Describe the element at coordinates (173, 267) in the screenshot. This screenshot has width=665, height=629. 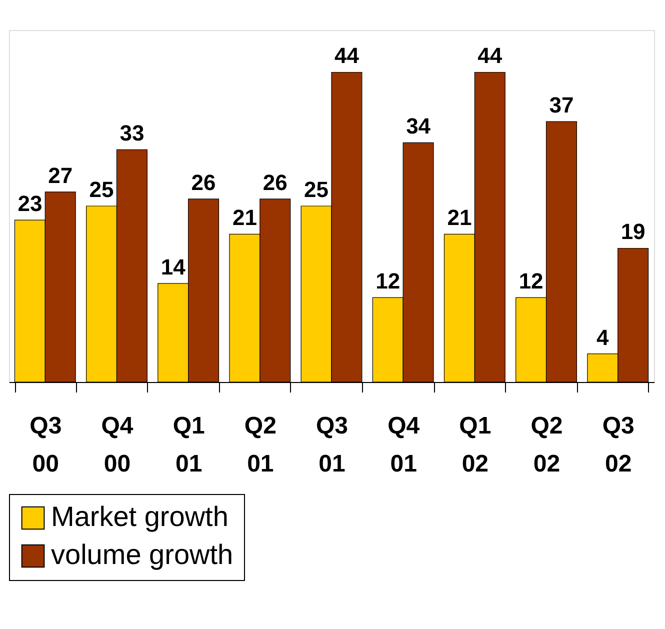
I see `data-label: 14` at that location.